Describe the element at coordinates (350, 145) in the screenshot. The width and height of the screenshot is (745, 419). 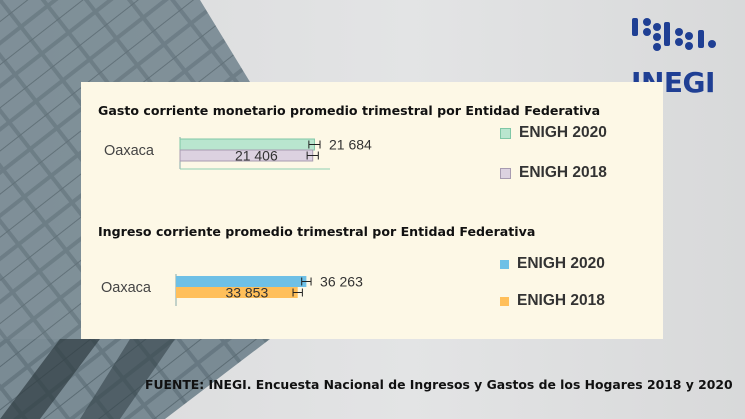
I see `data-label: 21 684` at that location.